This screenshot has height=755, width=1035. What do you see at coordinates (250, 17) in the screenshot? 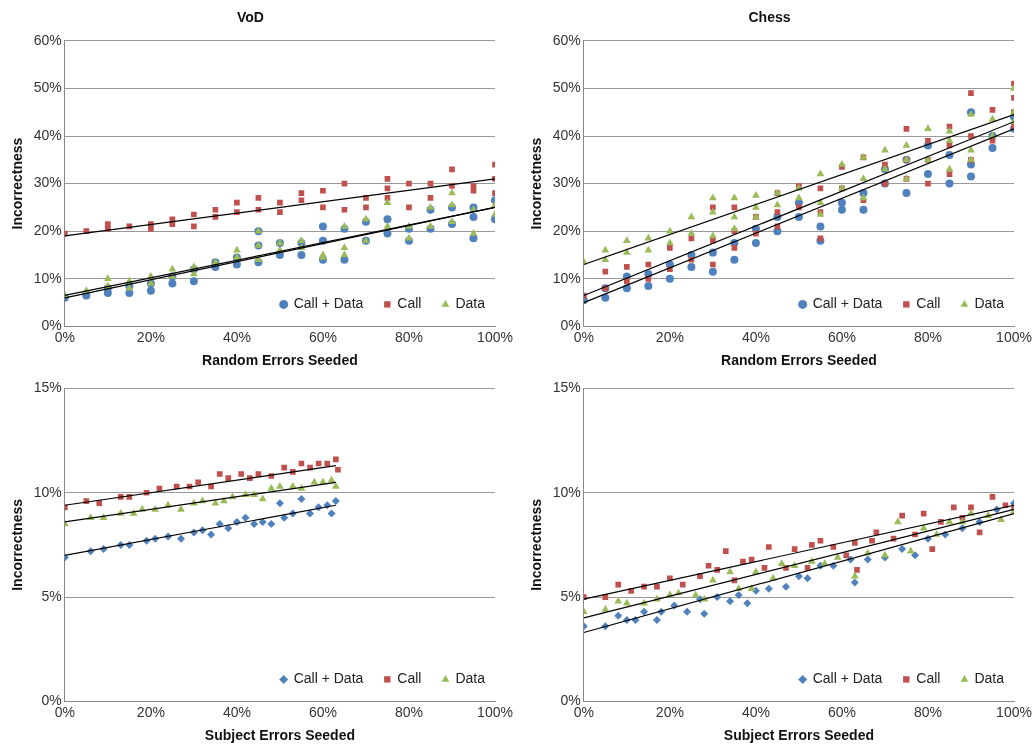
I see `chart-title: VoD` at bounding box center [250, 17].